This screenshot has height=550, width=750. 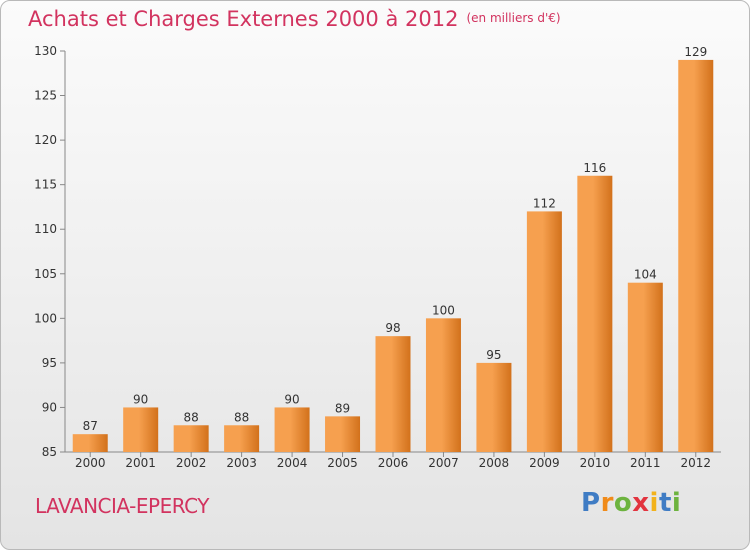 I want to click on bar-value-label: 87, so click(x=90, y=426).